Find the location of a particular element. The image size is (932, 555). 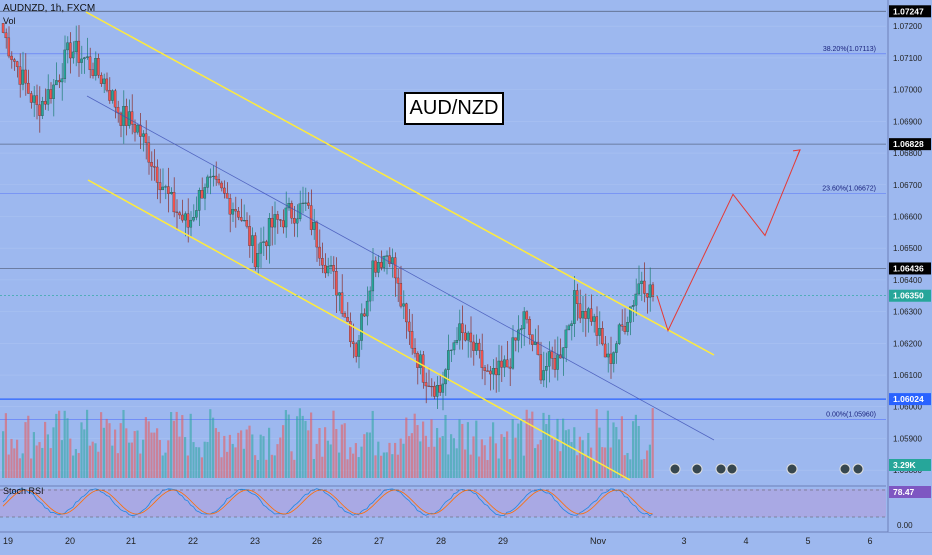

time-tick-label: 5 is located at coordinates (807, 541).